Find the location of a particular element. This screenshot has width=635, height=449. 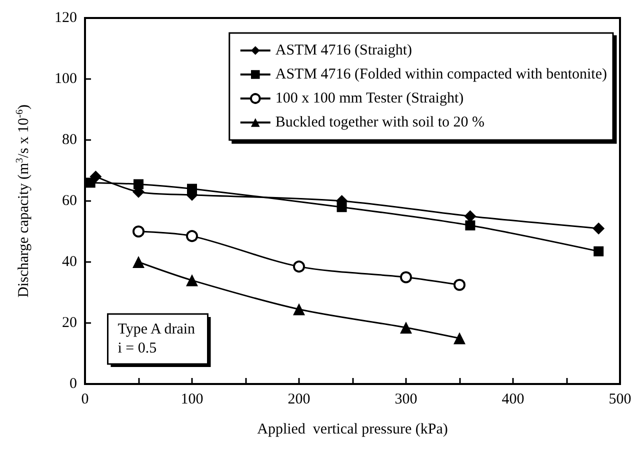

x-tick-label: 0 is located at coordinates (85, 400).